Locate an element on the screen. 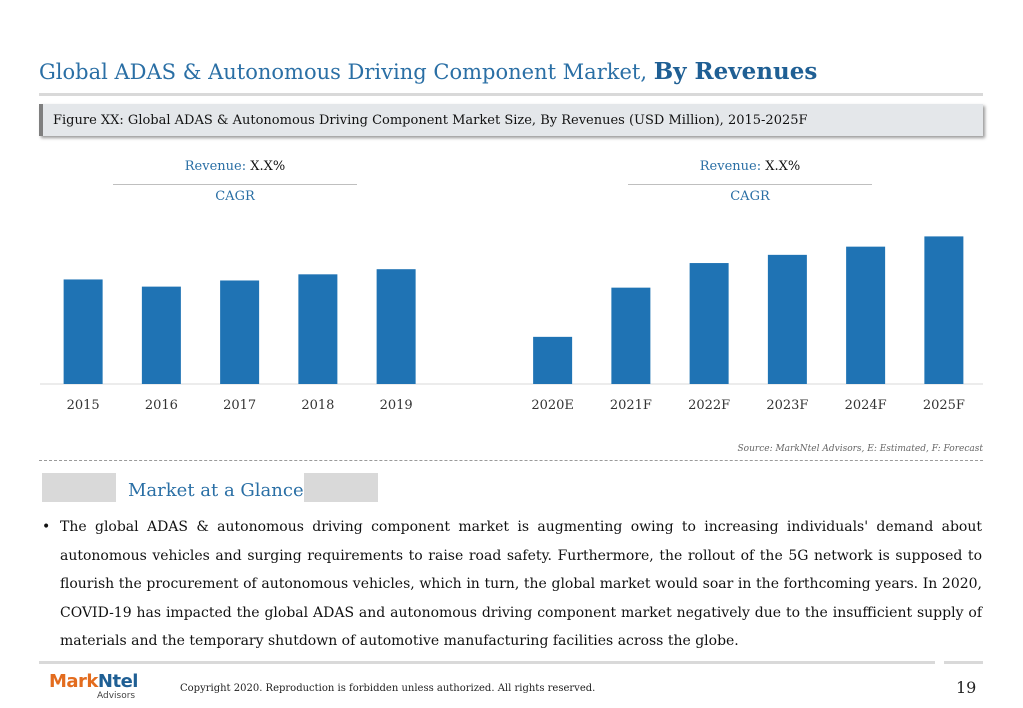 The width and height of the screenshot is (1023, 708). bar-2024F is located at coordinates (866, 315).